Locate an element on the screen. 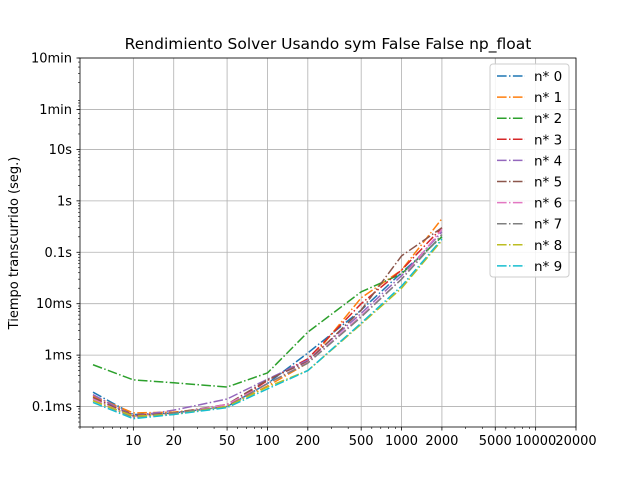 This screenshot has height=480, width=640. x-tick-label: 10 is located at coordinates (133, 441).